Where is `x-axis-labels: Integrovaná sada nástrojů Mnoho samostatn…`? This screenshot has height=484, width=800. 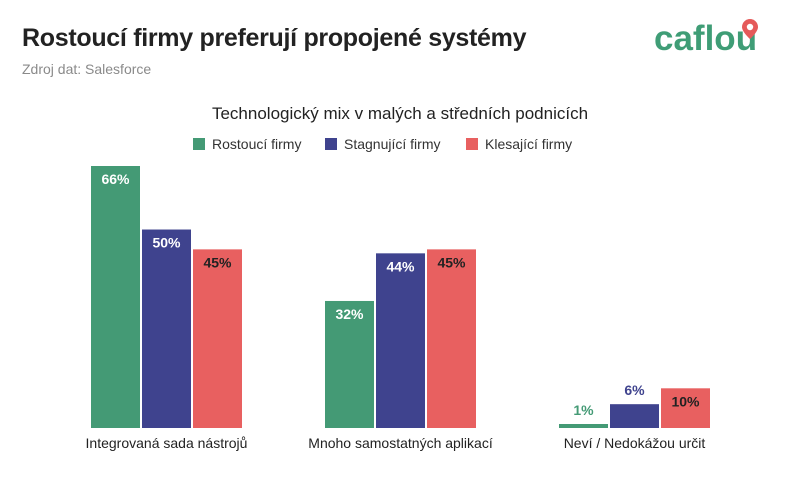 x-axis-labels: Integrovaná sada nástrojů Mnoho samostatn… is located at coordinates (396, 443).